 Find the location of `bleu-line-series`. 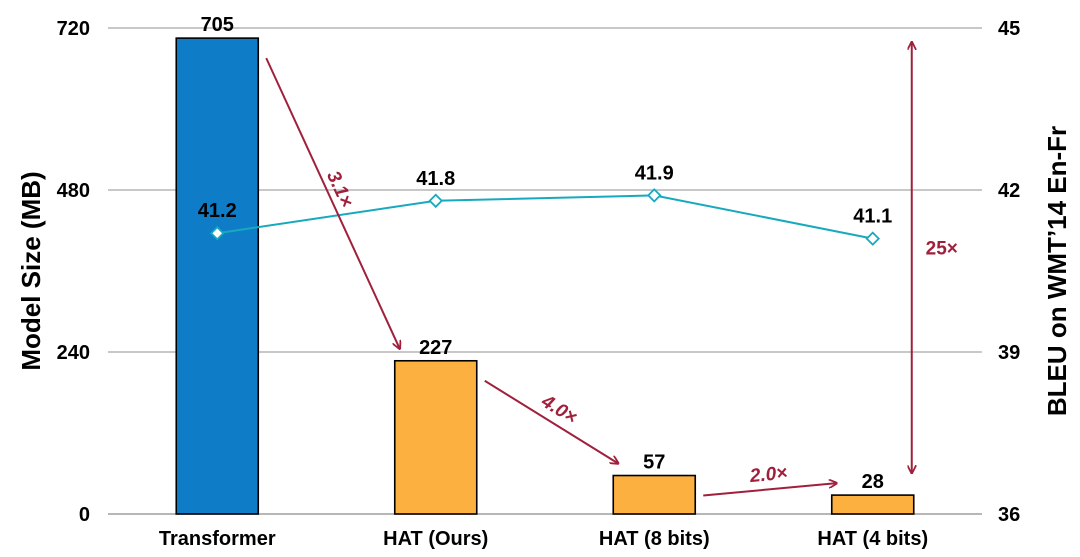

bleu-line-series is located at coordinates (545, 217).